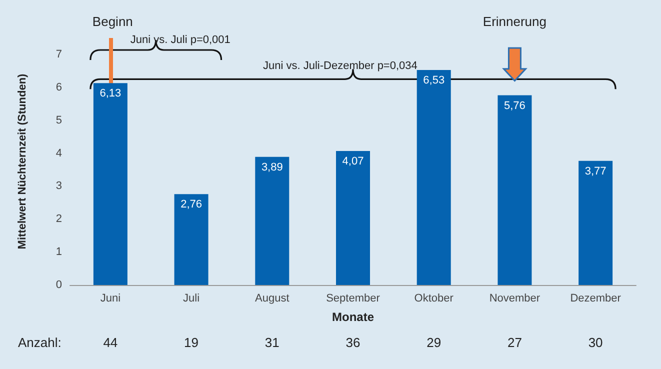 The width and height of the screenshot is (661, 369). Describe the element at coordinates (59, 252) in the screenshot. I see `y-tick-label: 1` at that location.